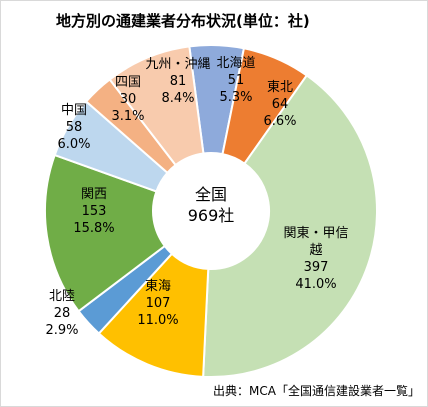 The image size is (428, 407). I want to click on slice-label-3: 関東・甲信越 397 41.0%, so click(315, 258).